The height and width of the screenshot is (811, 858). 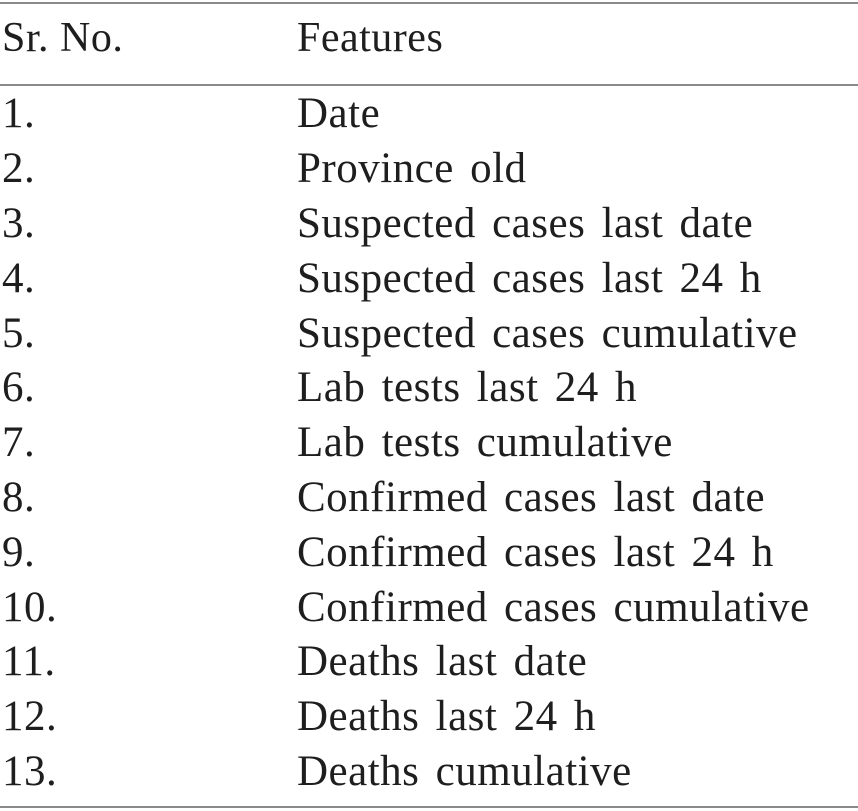 What do you see at coordinates (429, 807) in the screenshot?
I see `table-bottom-rule` at bounding box center [429, 807].